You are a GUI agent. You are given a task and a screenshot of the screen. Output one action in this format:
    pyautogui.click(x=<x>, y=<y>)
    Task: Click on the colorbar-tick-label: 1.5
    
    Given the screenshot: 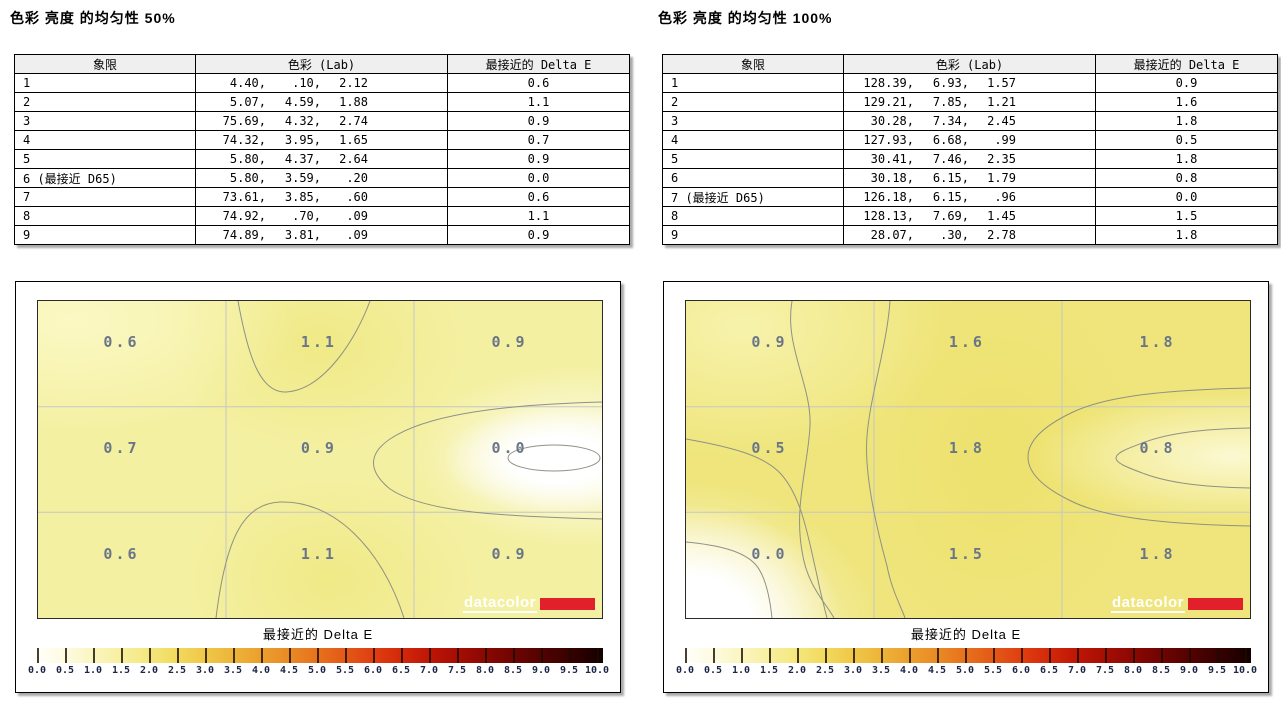 What is the action you would take?
    pyautogui.click(x=121, y=670)
    